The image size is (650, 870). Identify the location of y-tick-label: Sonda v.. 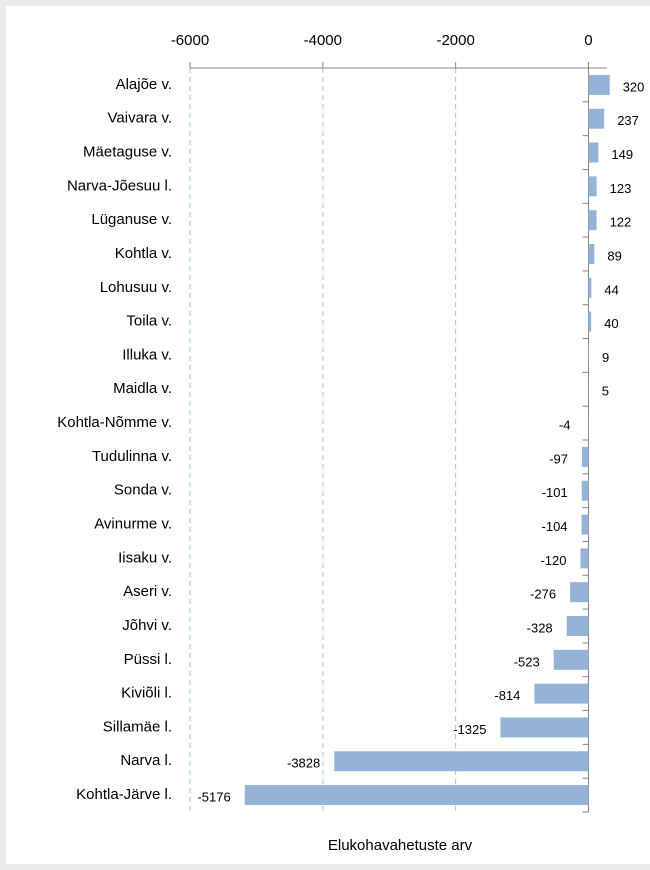
(143, 490).